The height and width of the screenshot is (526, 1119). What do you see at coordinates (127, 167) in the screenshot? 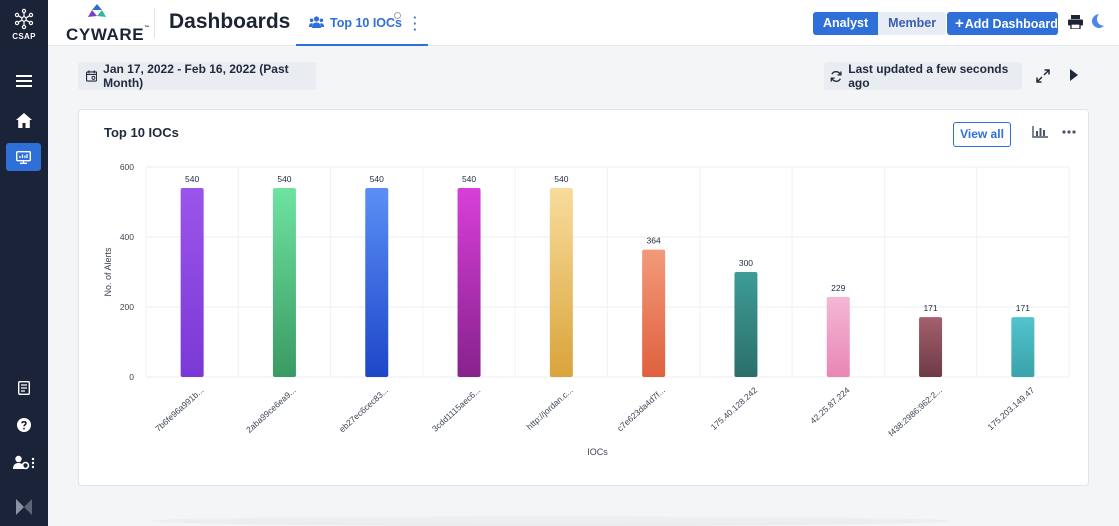
I see `y-tick-label: 600` at bounding box center [127, 167].